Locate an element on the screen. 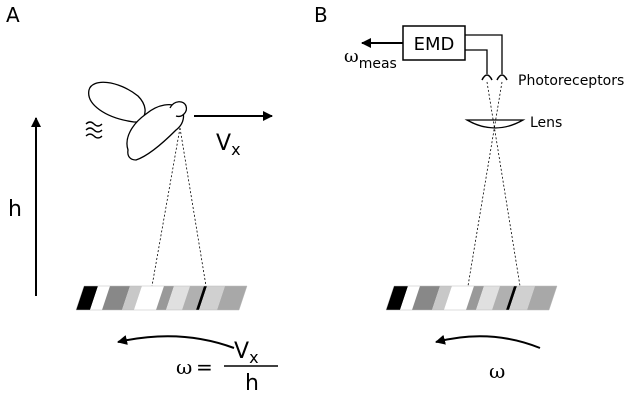  omega-symbol-a: ω is located at coordinates (184, 367).